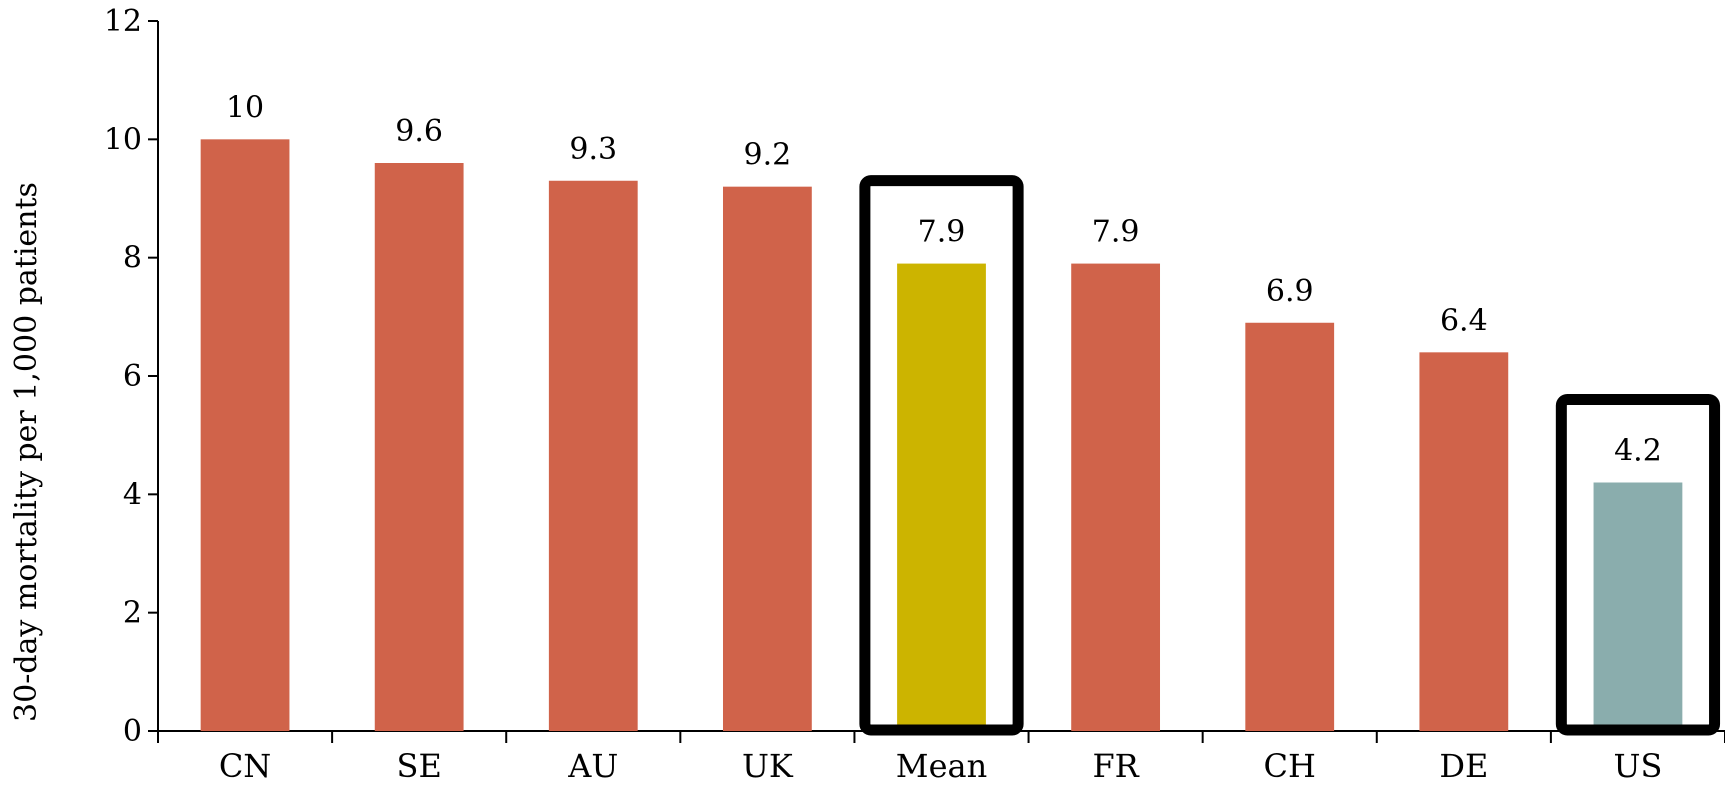  I want to click on bar-se, so click(419, 447).